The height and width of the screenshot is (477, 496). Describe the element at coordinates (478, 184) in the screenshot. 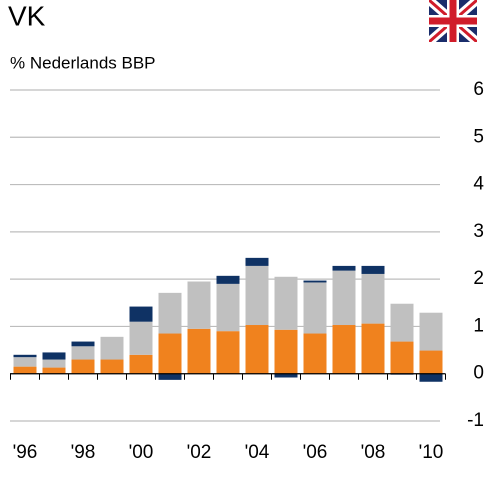

I see `y-tick-label: 4` at that location.